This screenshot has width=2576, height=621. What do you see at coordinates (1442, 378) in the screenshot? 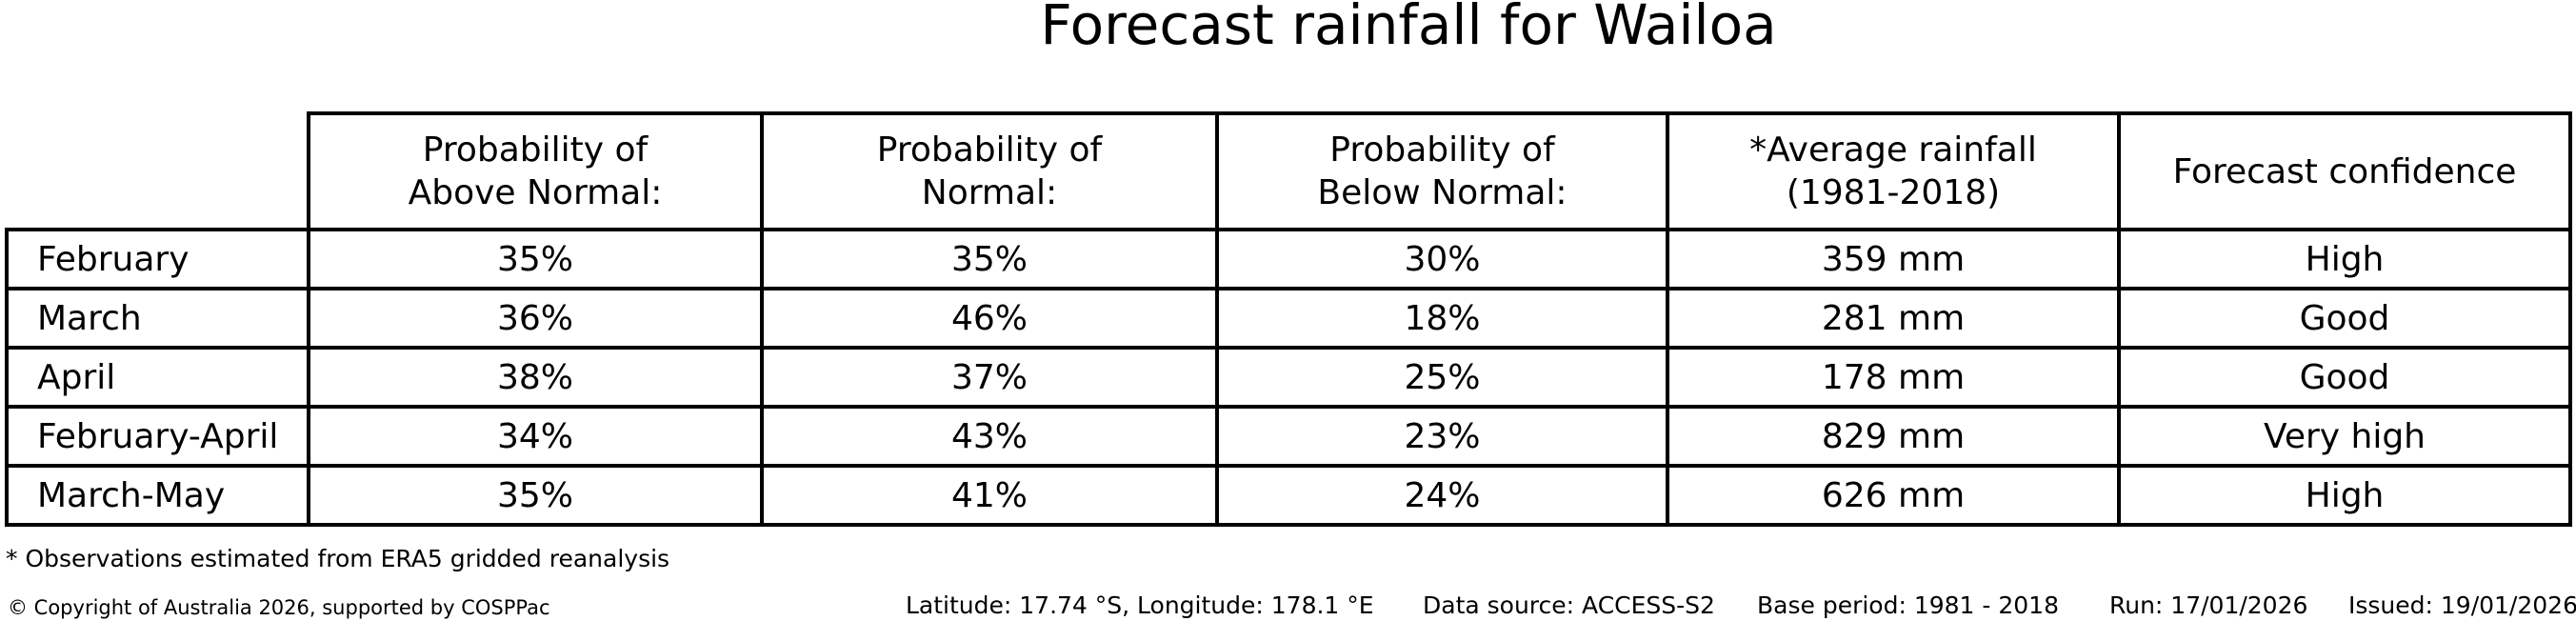
I see `cell-prob-below: 25%` at bounding box center [1442, 378].